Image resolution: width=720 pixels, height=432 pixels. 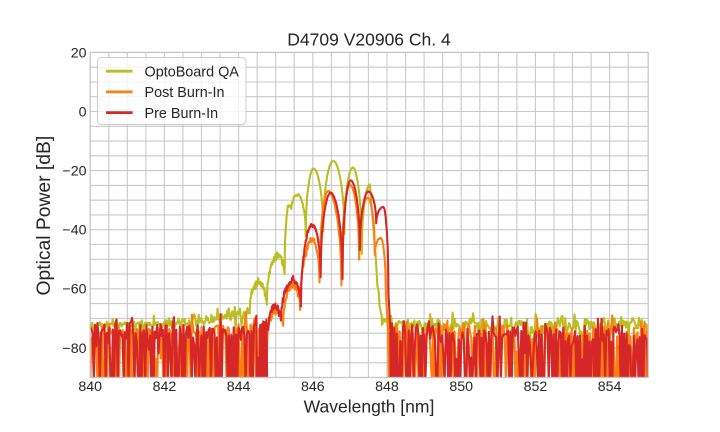 What do you see at coordinates (79, 53) in the screenshot?
I see `svg-text: 20` at bounding box center [79, 53].